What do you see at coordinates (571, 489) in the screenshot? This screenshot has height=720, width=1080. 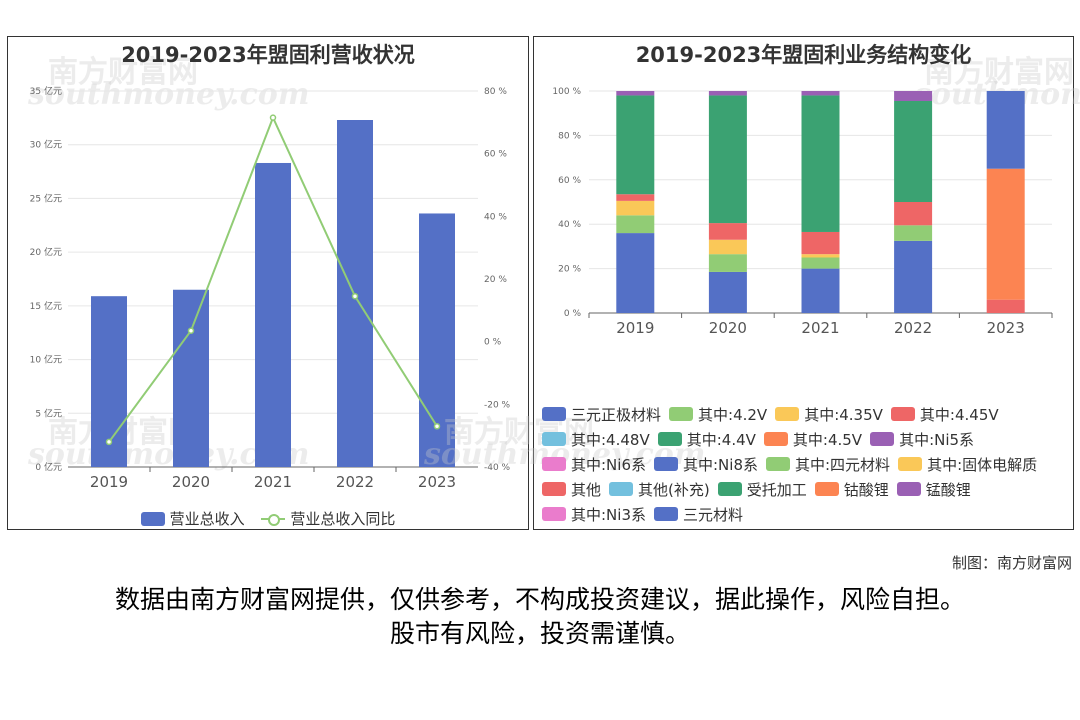 I see `legend-item: 其他` at bounding box center [571, 489].